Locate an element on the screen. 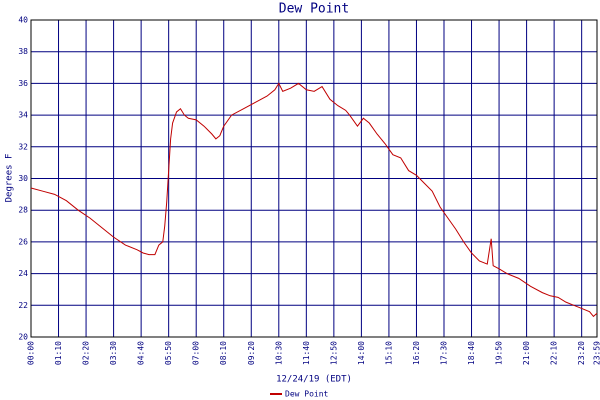 This screenshot has height=400, width=600. x-tick-label: 07:00 is located at coordinates (196, 353).